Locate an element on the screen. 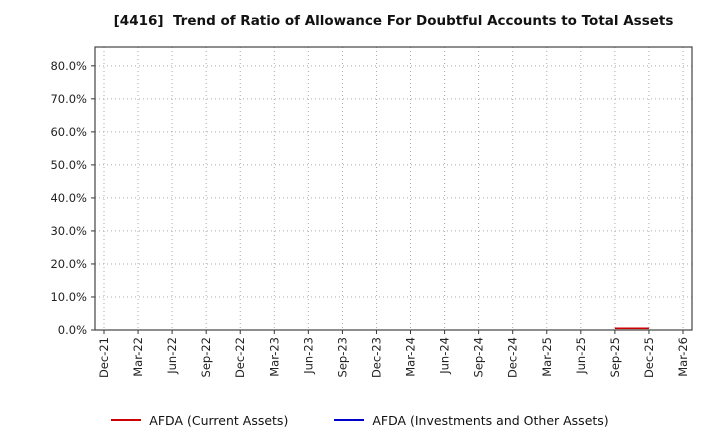 This screenshot has width=720, height=440. y-tick-label: 60.0% is located at coordinates (68, 132).